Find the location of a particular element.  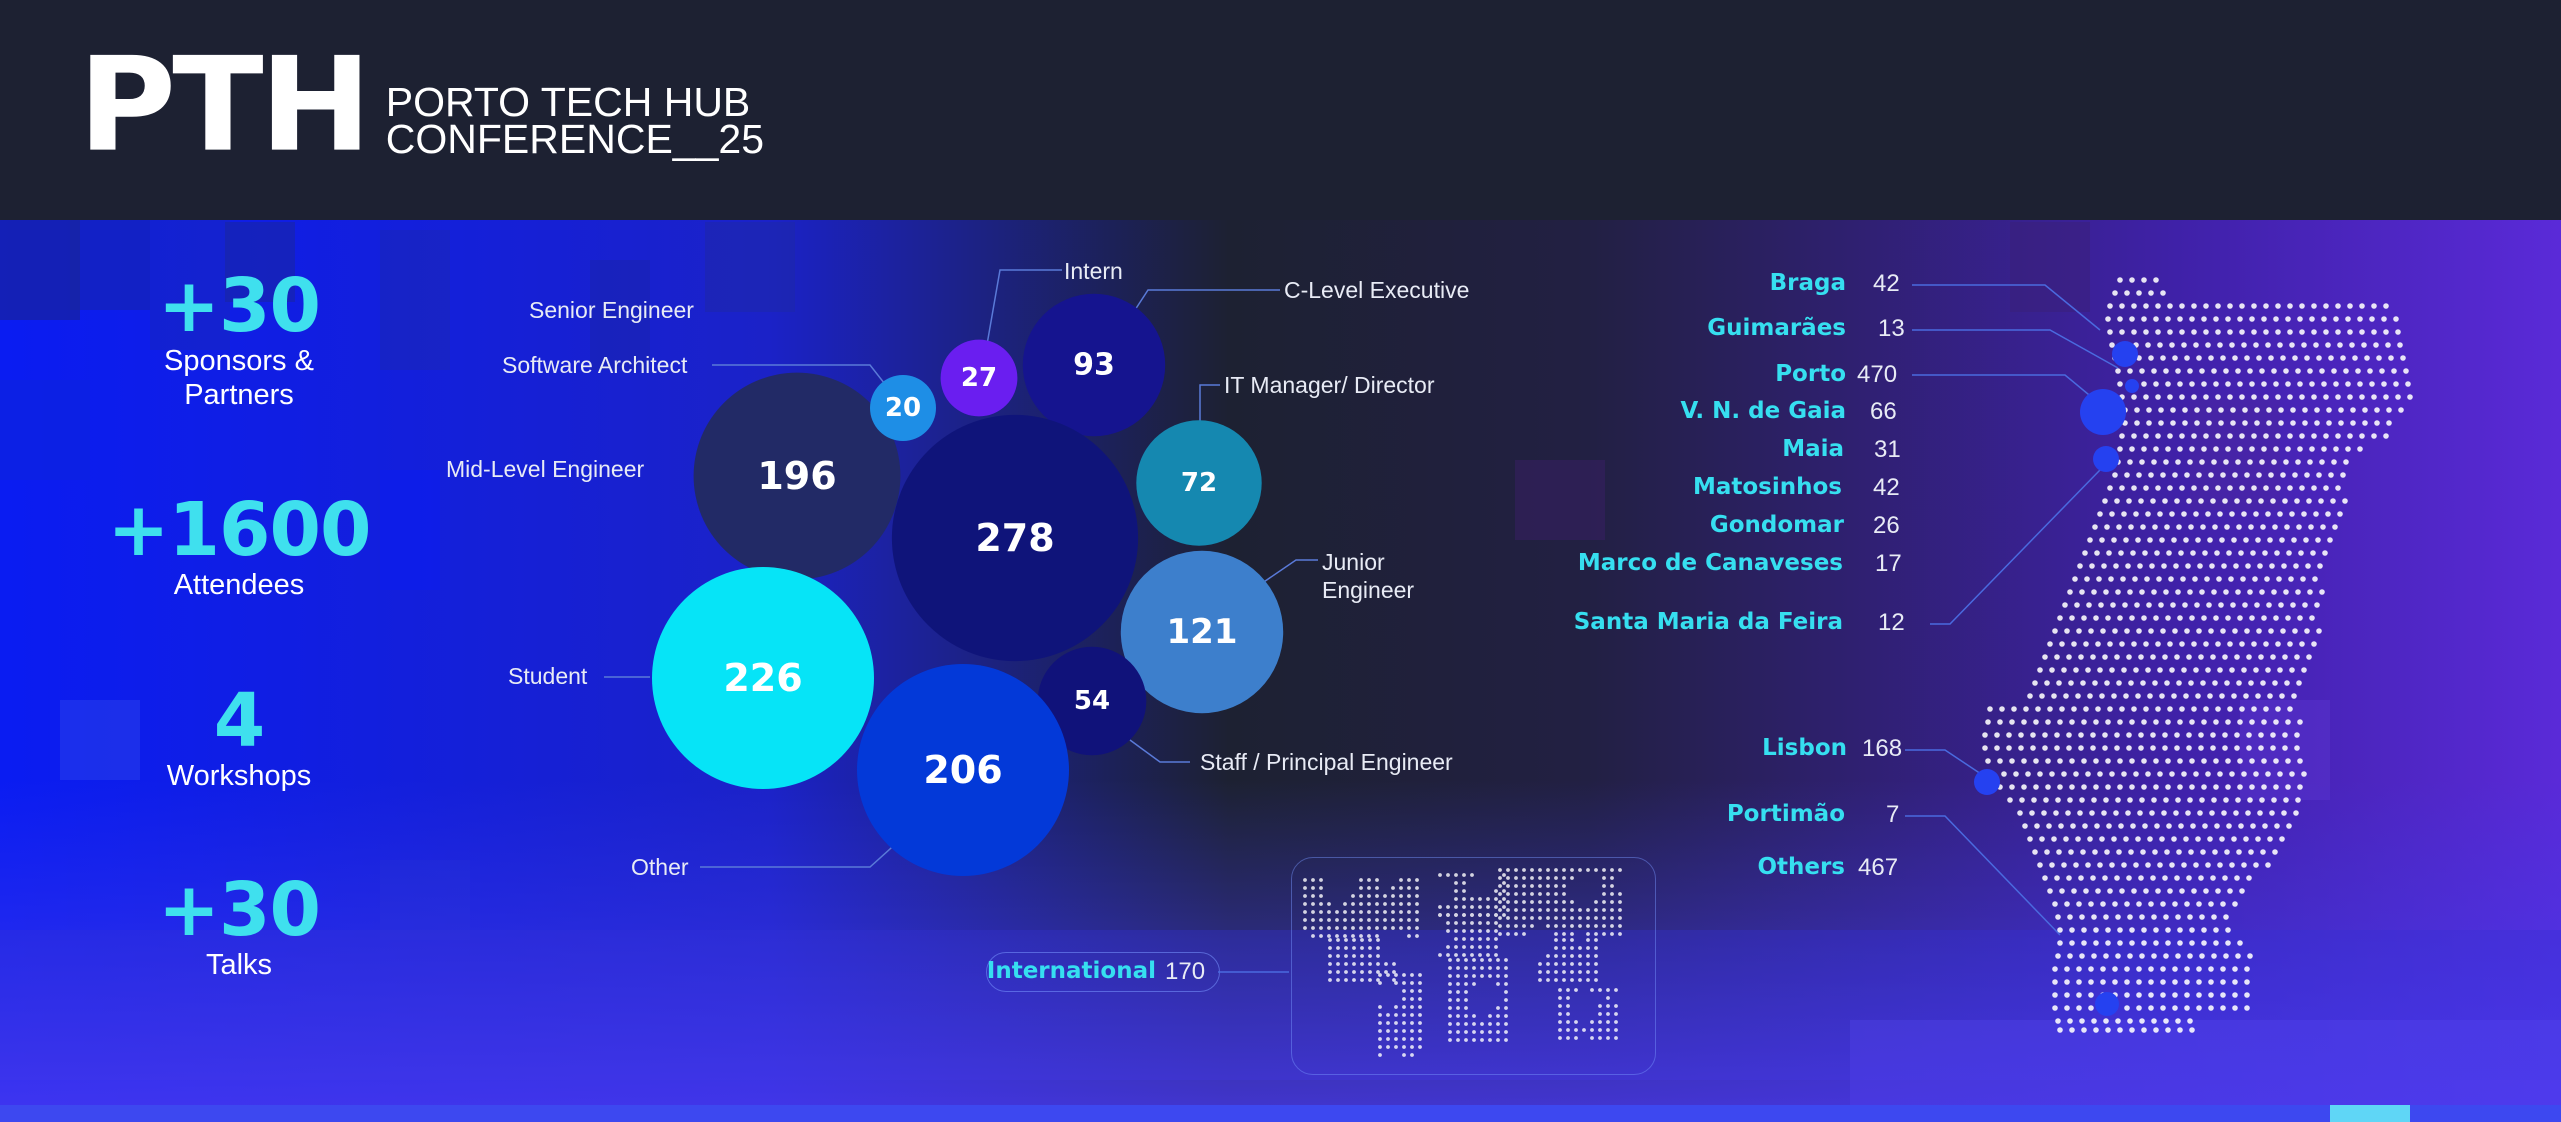

region-name-portimao: Portimão is located at coordinates (1785, 814).